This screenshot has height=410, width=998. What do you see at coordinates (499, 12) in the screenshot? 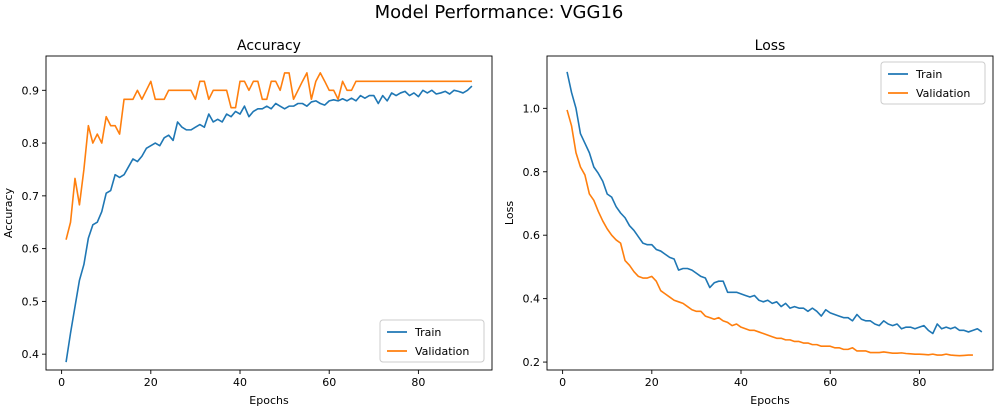
I see `figure-title: Model Performance: VGG16` at bounding box center [499, 12].